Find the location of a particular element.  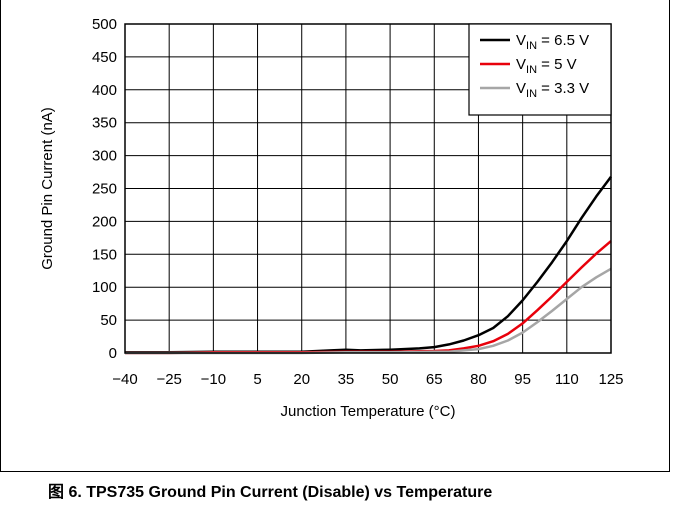

y-tick-label: 400 is located at coordinates (104, 90).